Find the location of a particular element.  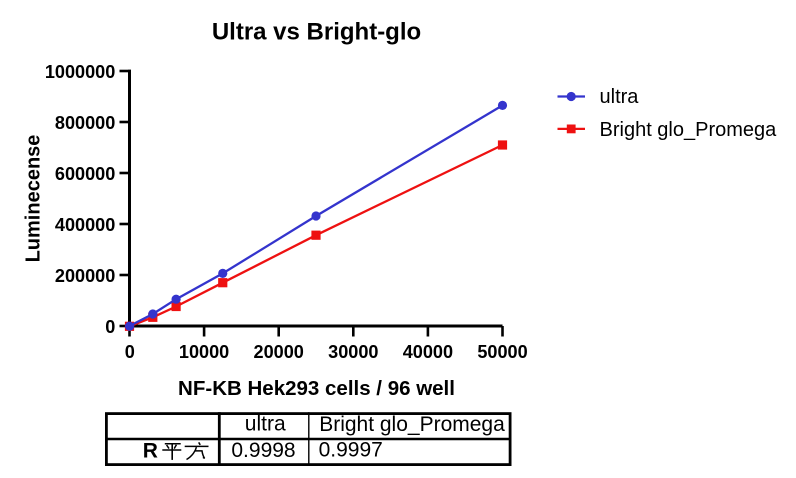

svg-text: 600000 is located at coordinates (85, 174).